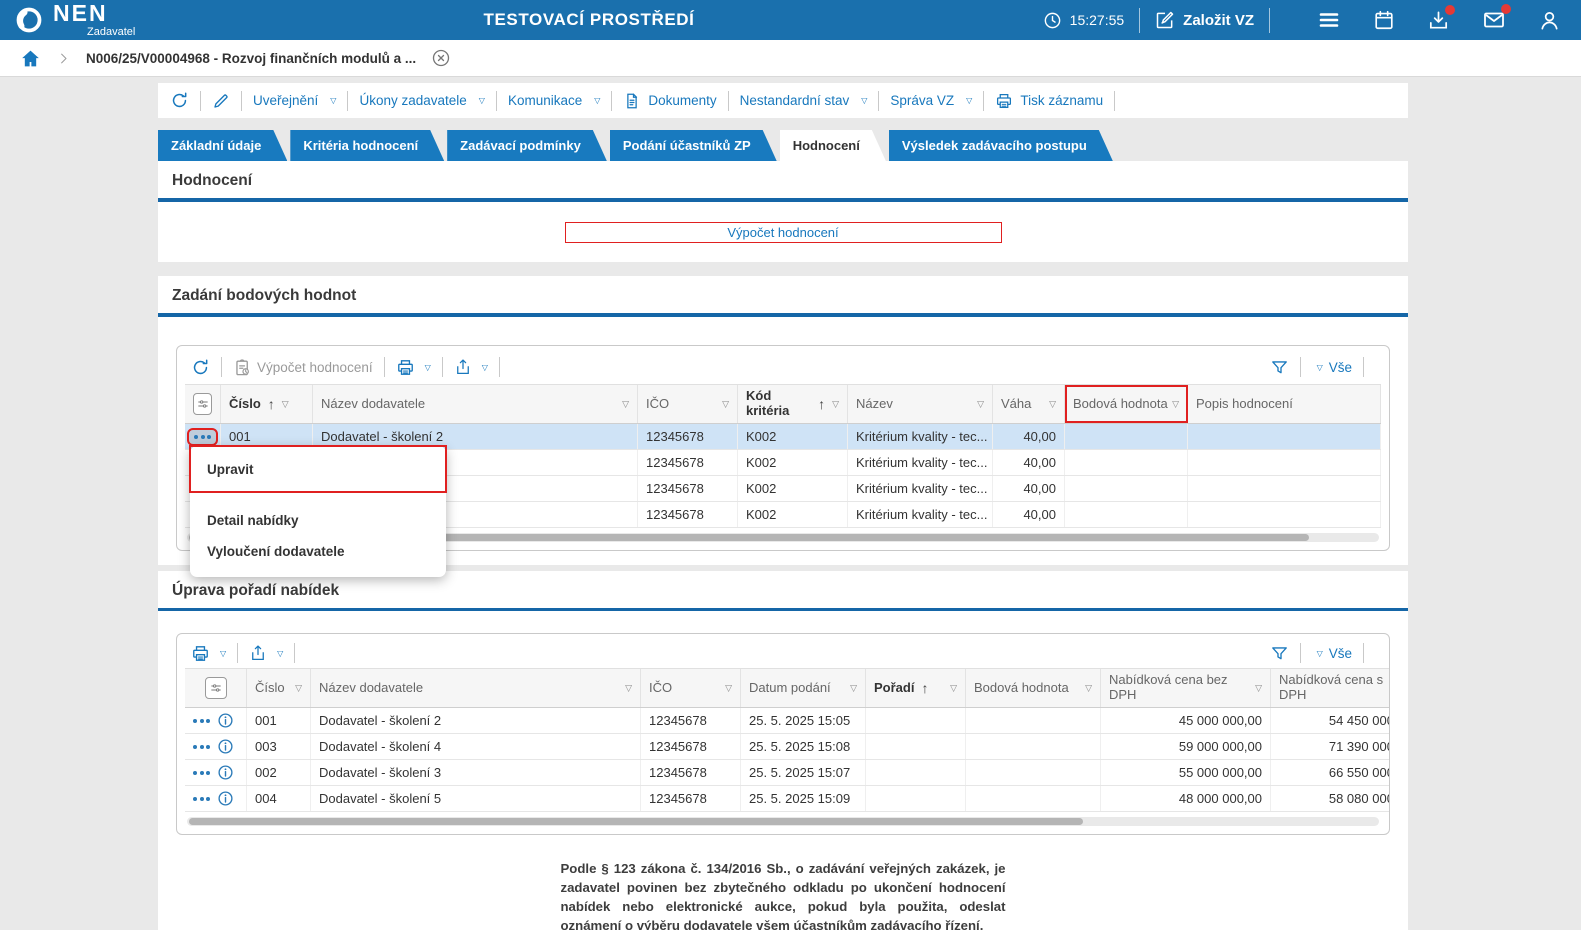  Describe the element at coordinates (221, 101) in the screenshot. I see `edit-button` at that location.